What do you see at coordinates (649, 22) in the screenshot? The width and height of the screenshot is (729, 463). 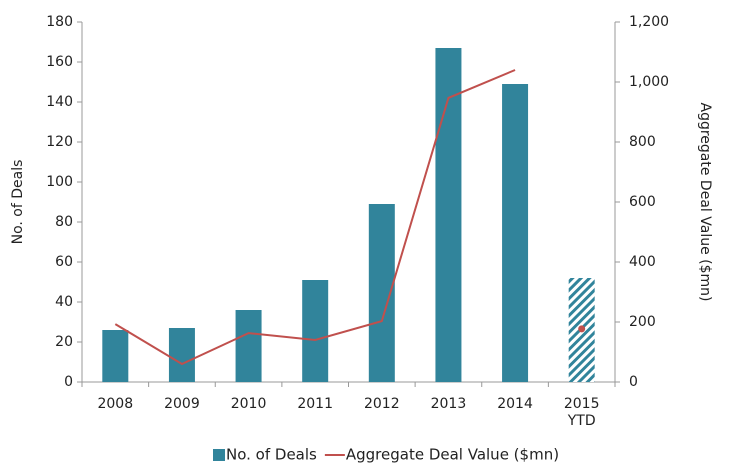 I see `y2-tick-label: 1,200` at bounding box center [649, 22].